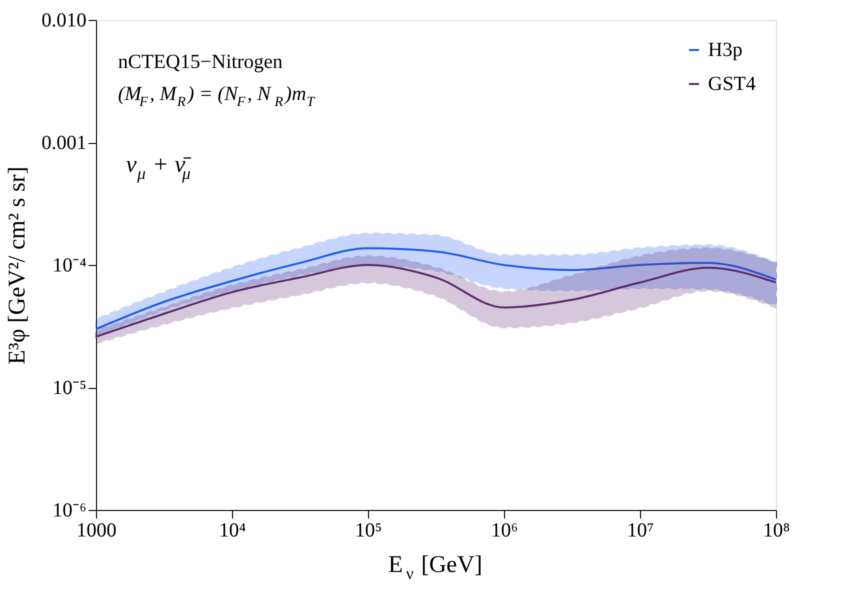  I want to click on x-tick-label: 10⁷, so click(640, 531).